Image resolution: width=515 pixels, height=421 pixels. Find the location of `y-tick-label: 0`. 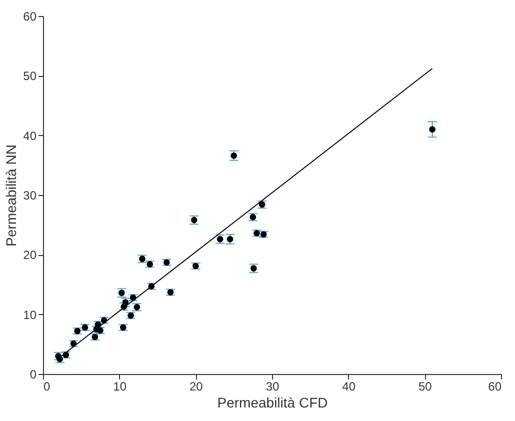

y-tick-label: 0 is located at coordinates (33, 375).